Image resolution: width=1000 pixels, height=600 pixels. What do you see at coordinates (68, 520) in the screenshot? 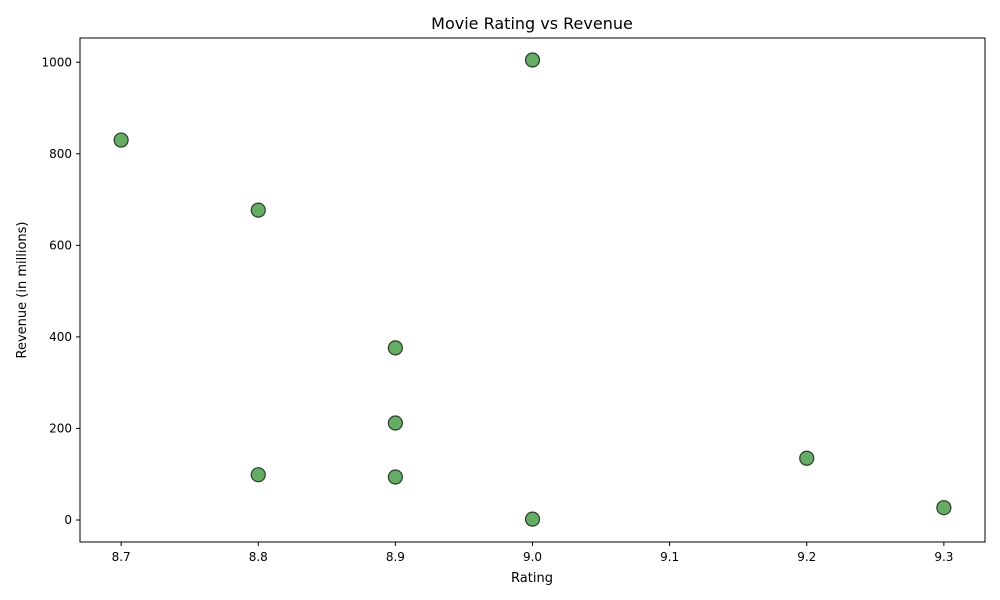
I see `y-tick-label: 0` at bounding box center [68, 520].